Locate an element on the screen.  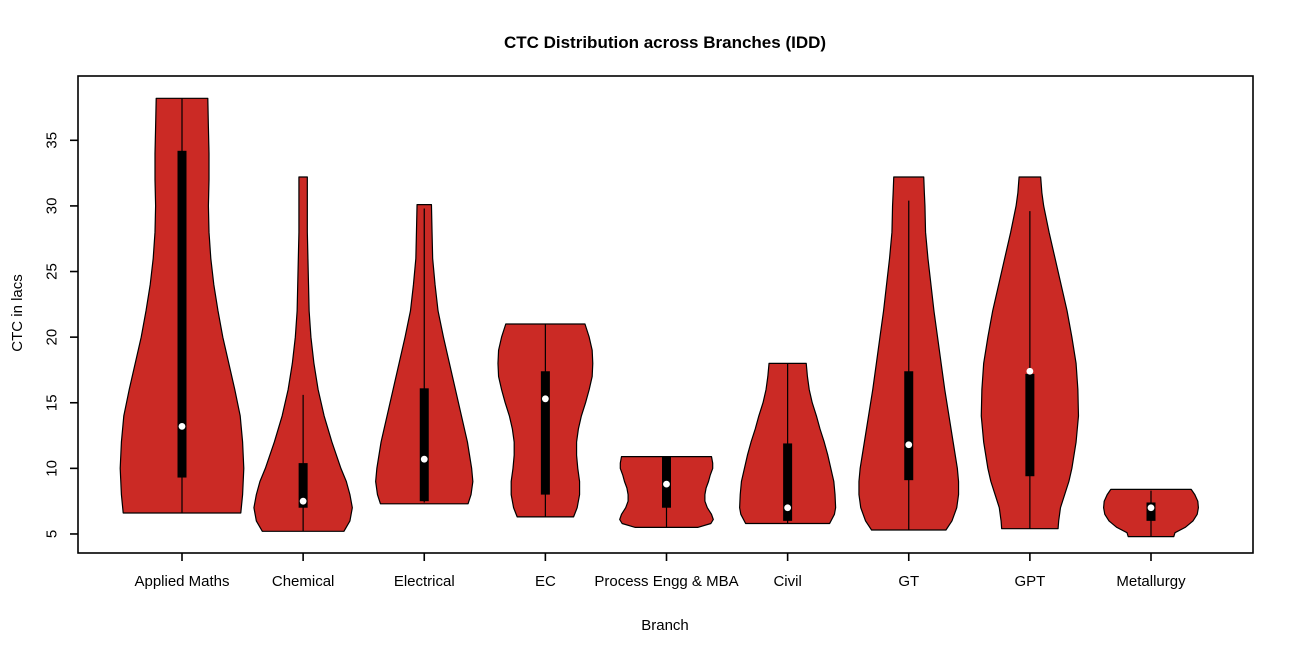
y-tick-label: 25 is located at coordinates (52, 271).